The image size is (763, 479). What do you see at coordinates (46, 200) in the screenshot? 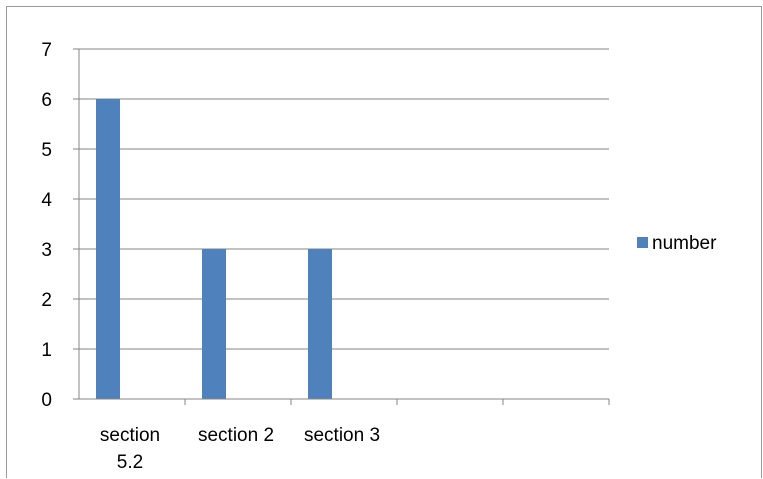
I see `y-tick-label: 4` at bounding box center [46, 200].